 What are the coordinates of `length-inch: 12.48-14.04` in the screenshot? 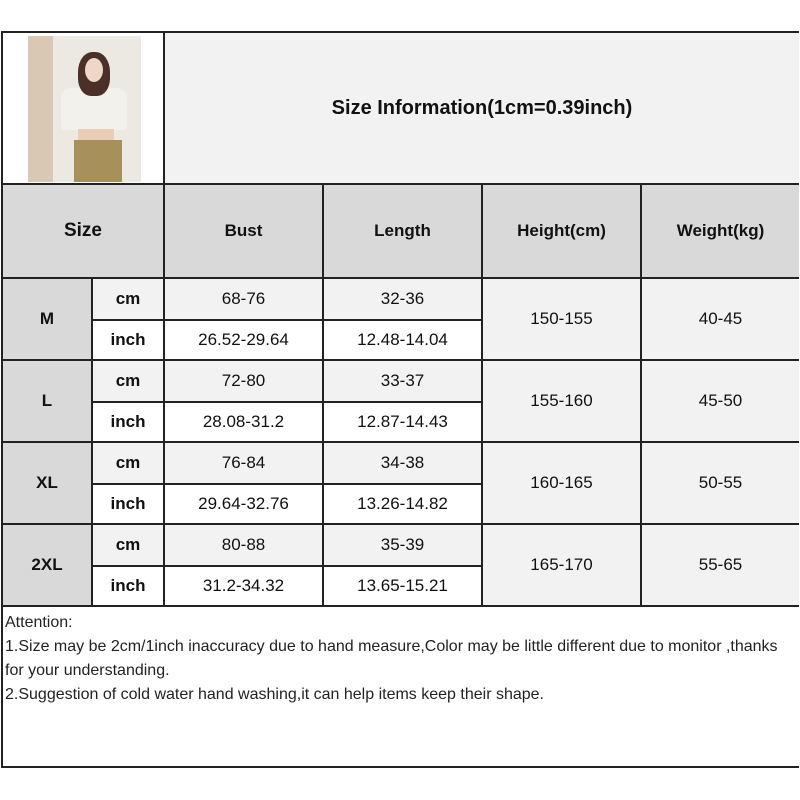 It's located at (402, 340).